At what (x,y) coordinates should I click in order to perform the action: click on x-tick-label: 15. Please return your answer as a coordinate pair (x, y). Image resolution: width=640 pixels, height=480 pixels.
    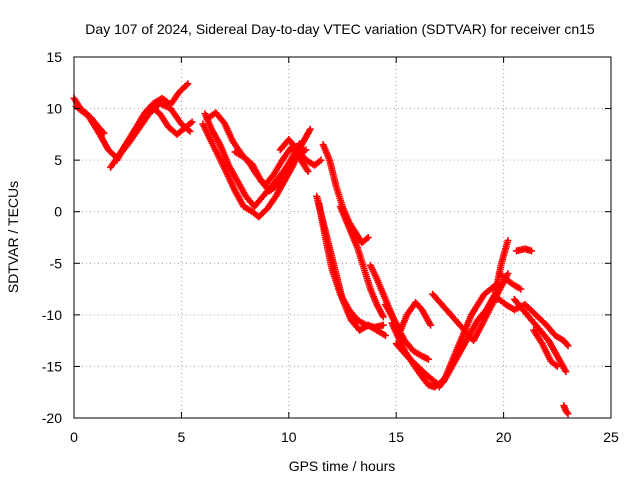
    Looking at the image, I should click on (396, 437).